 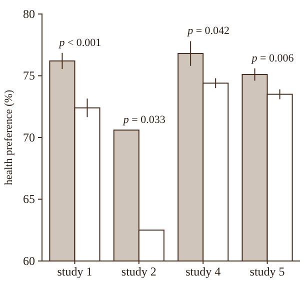 What do you see at coordinates (74, 271) in the screenshot?
I see `x-tick-label: study 1` at bounding box center [74, 271].